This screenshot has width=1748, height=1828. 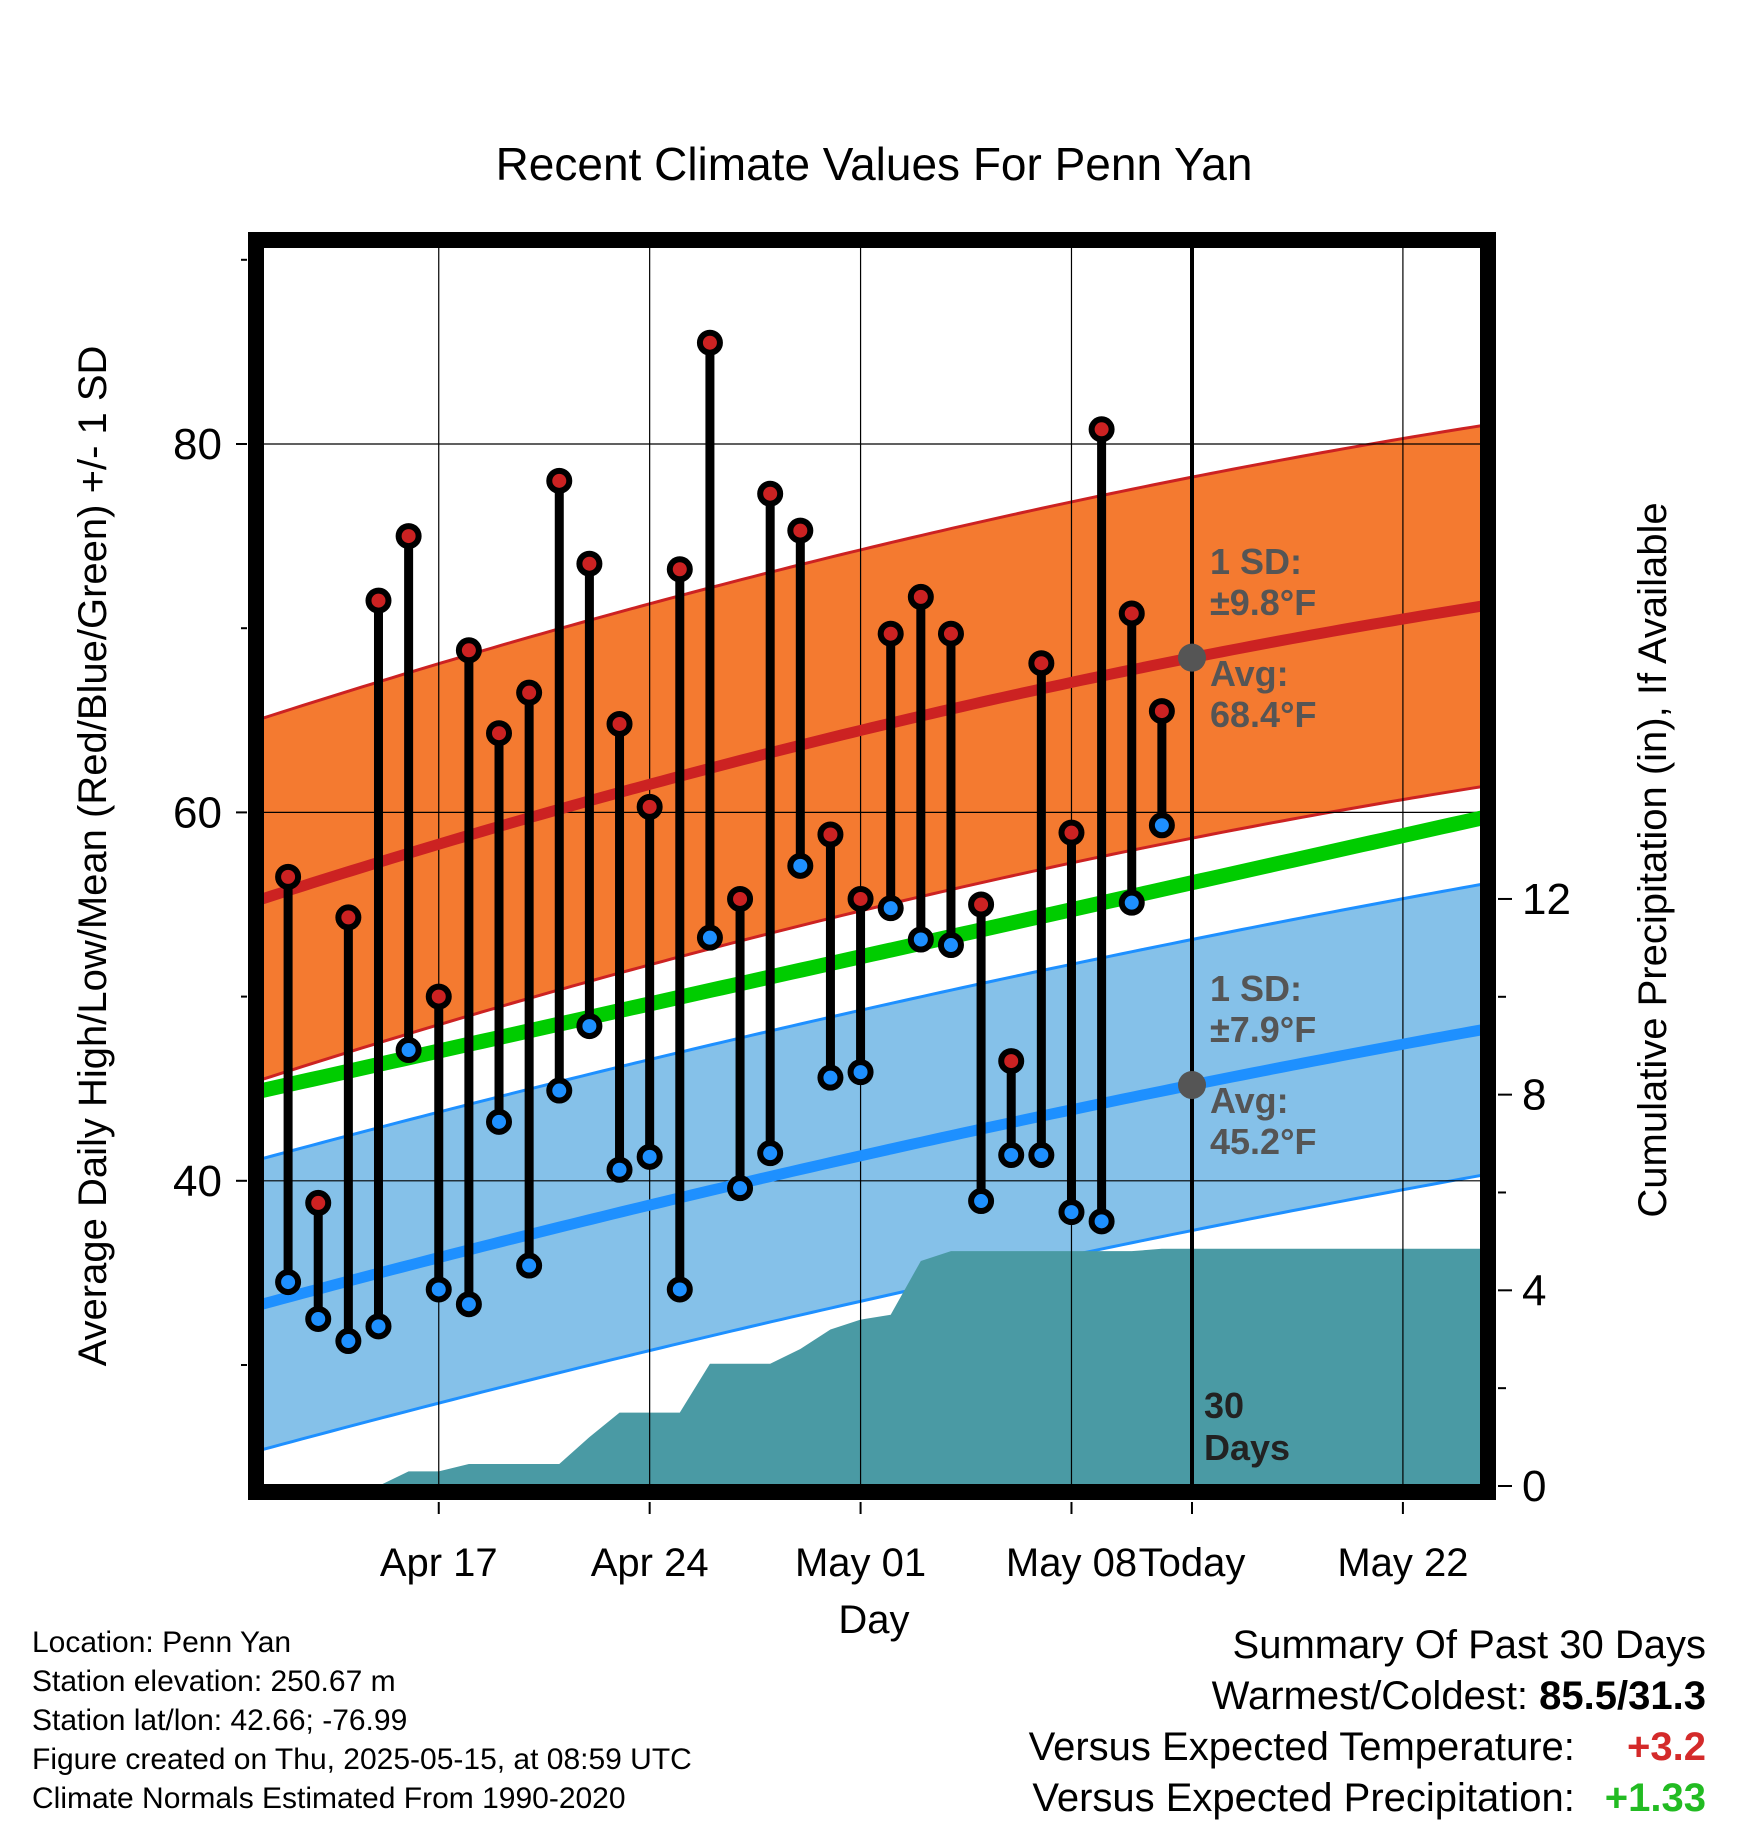 I want to click on high-avg-label: Avg:, so click(x=1249, y=673).